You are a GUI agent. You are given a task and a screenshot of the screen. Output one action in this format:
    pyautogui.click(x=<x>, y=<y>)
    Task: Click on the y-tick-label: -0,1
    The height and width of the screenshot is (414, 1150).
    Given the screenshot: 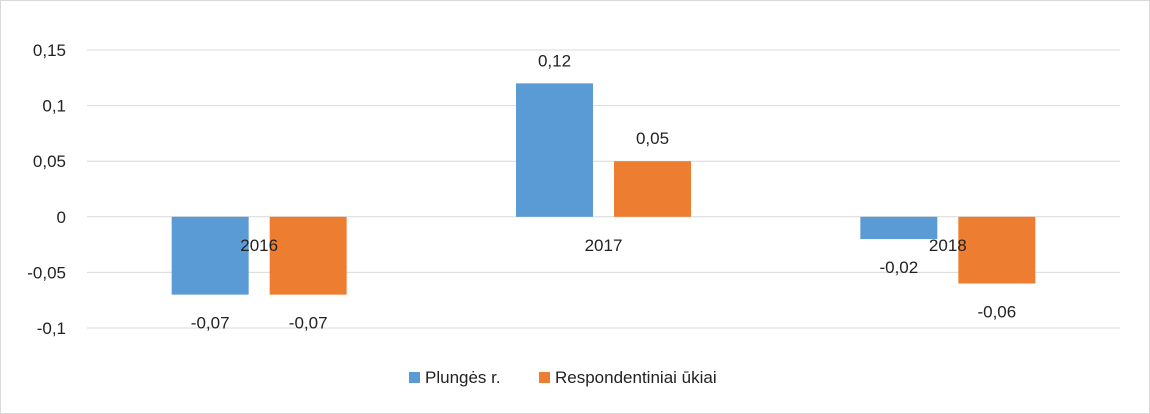 What is the action you would take?
    pyautogui.click(x=51, y=328)
    